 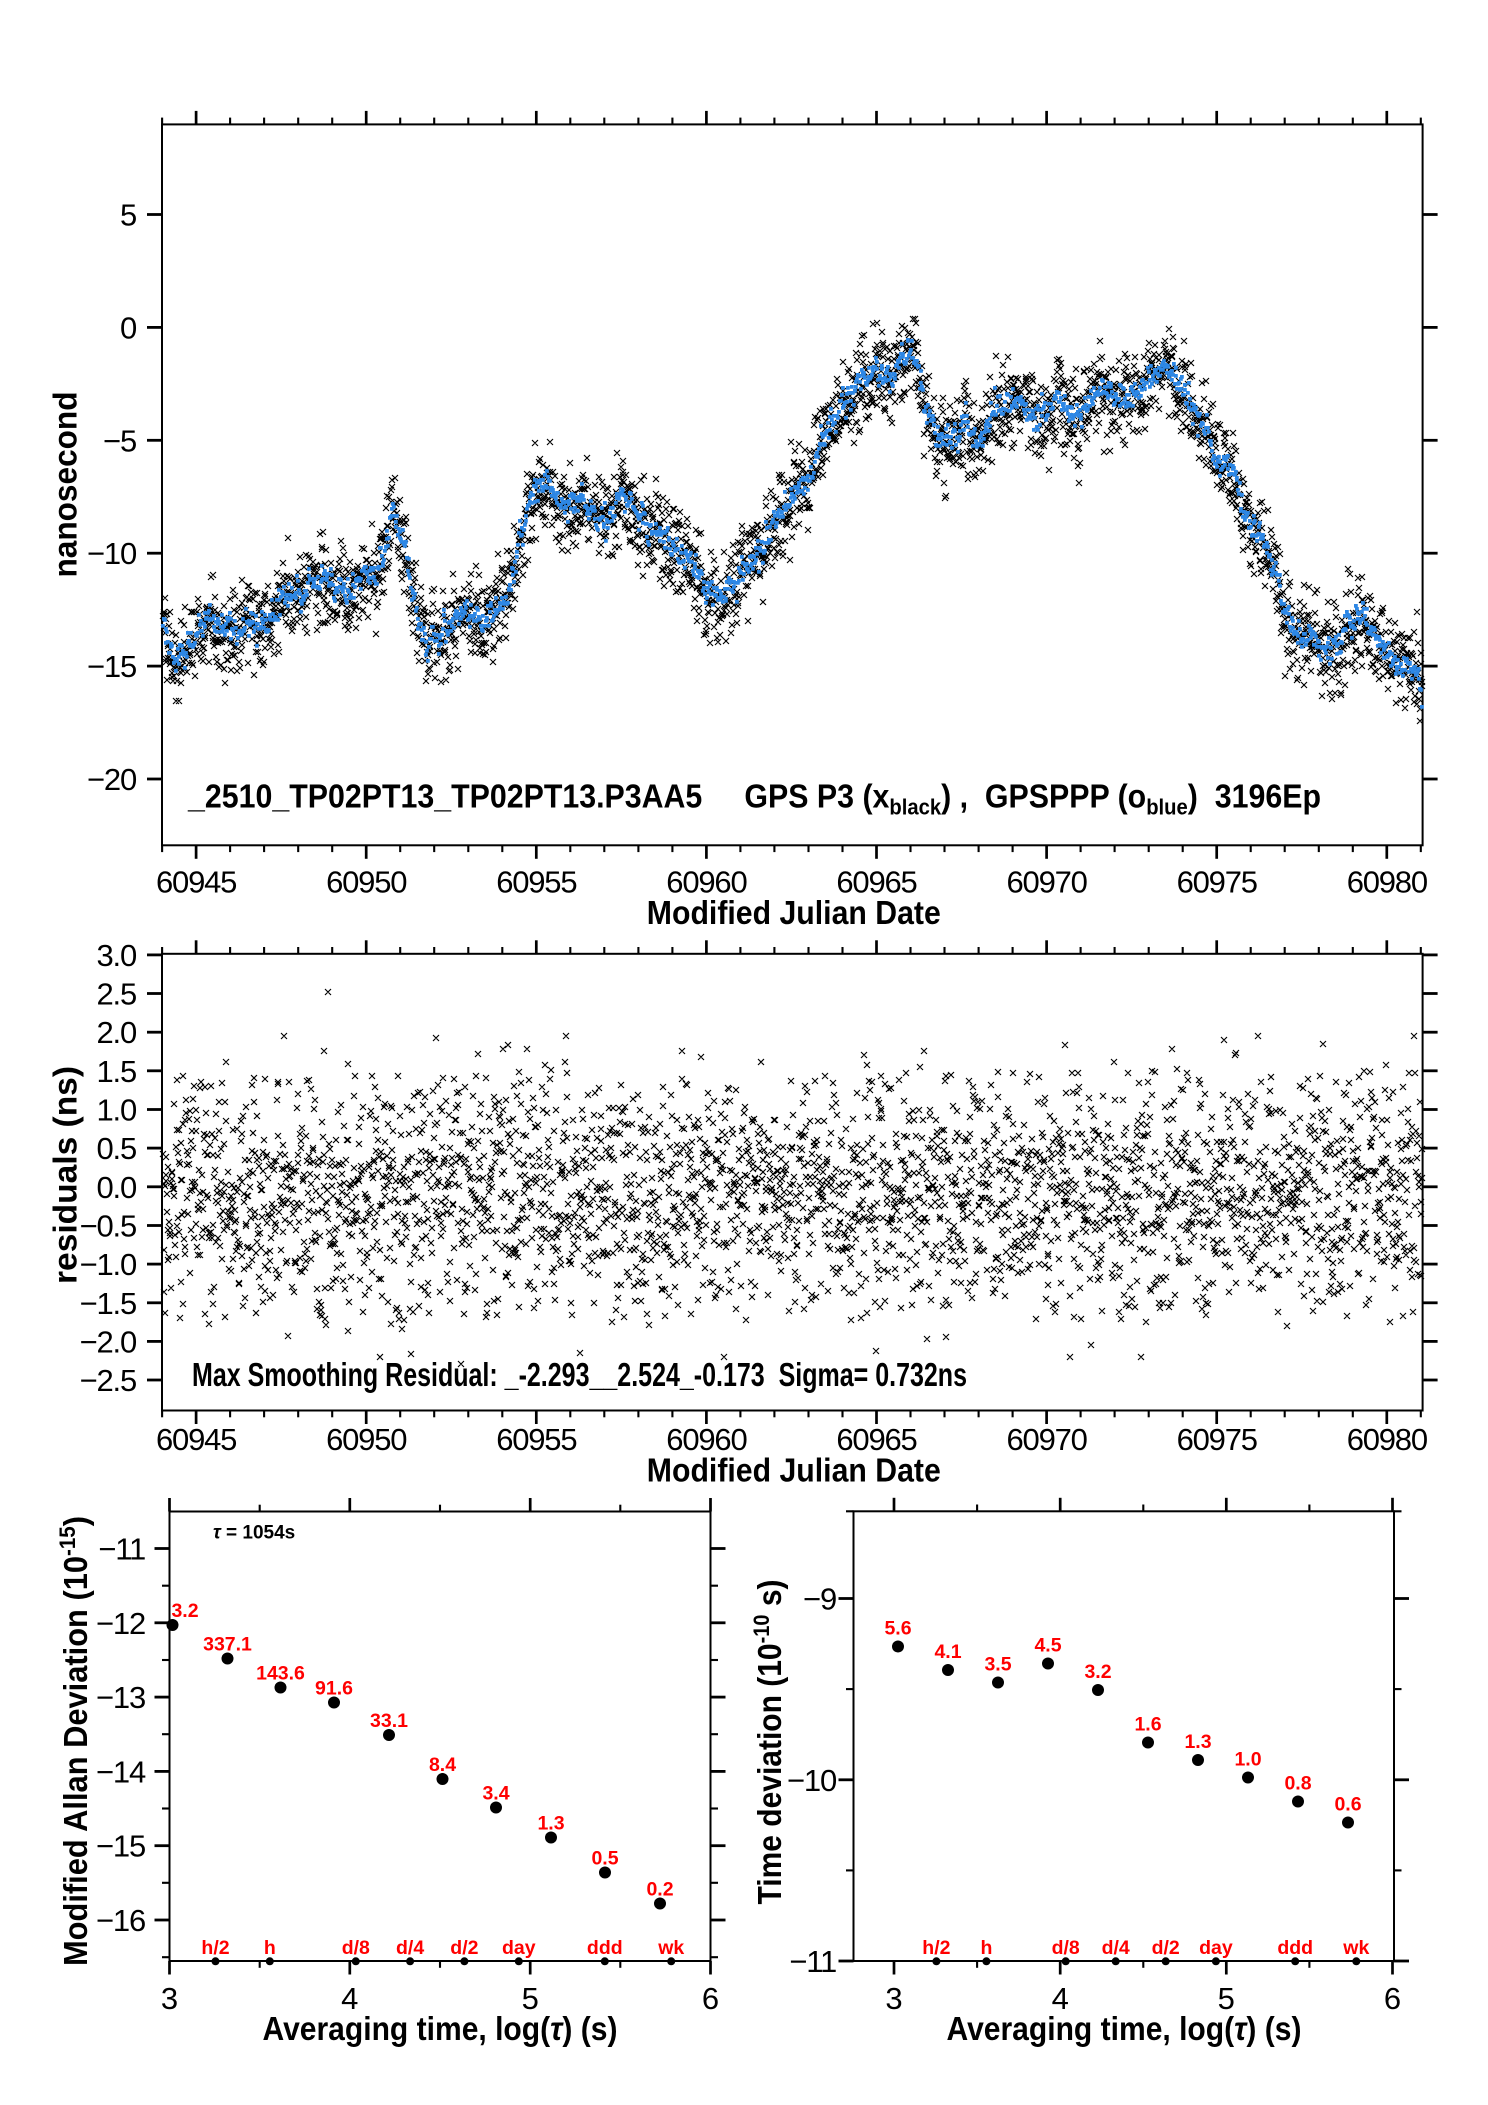 What do you see at coordinates (117, 1032) in the screenshot?
I see `svg-text: 2.0` at bounding box center [117, 1032].